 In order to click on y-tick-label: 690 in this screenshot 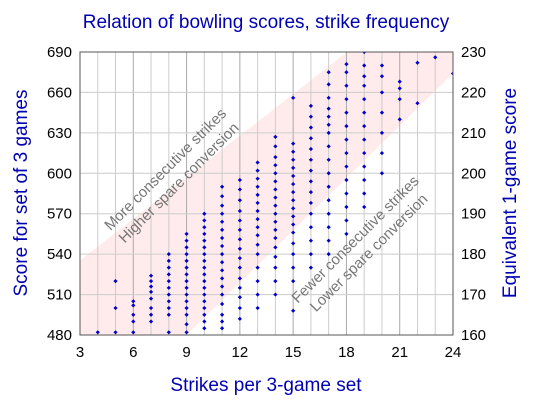, I will do `click(59, 52)`.